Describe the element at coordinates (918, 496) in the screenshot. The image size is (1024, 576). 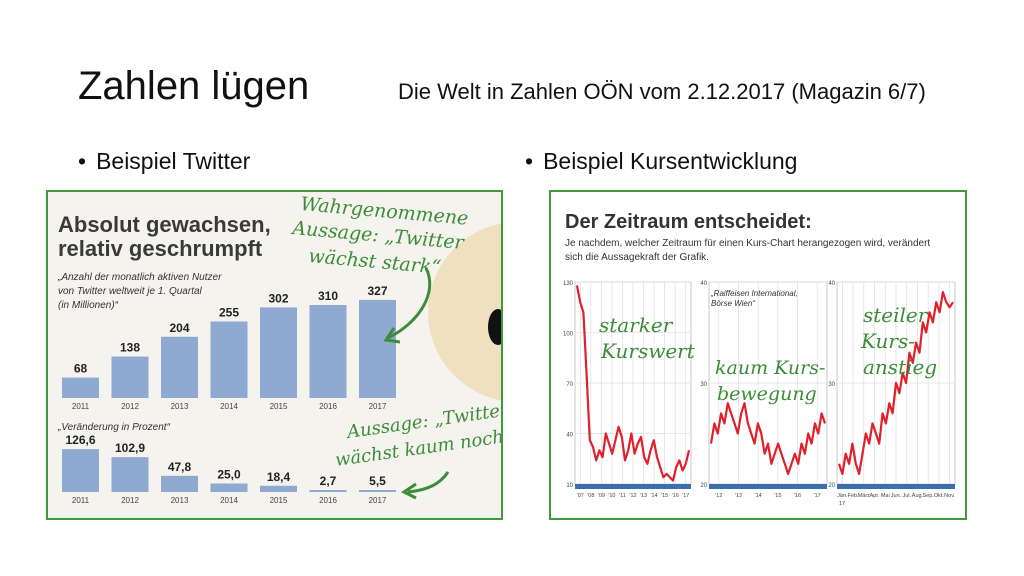
I see `x-tick-label: Aug.` at that location.